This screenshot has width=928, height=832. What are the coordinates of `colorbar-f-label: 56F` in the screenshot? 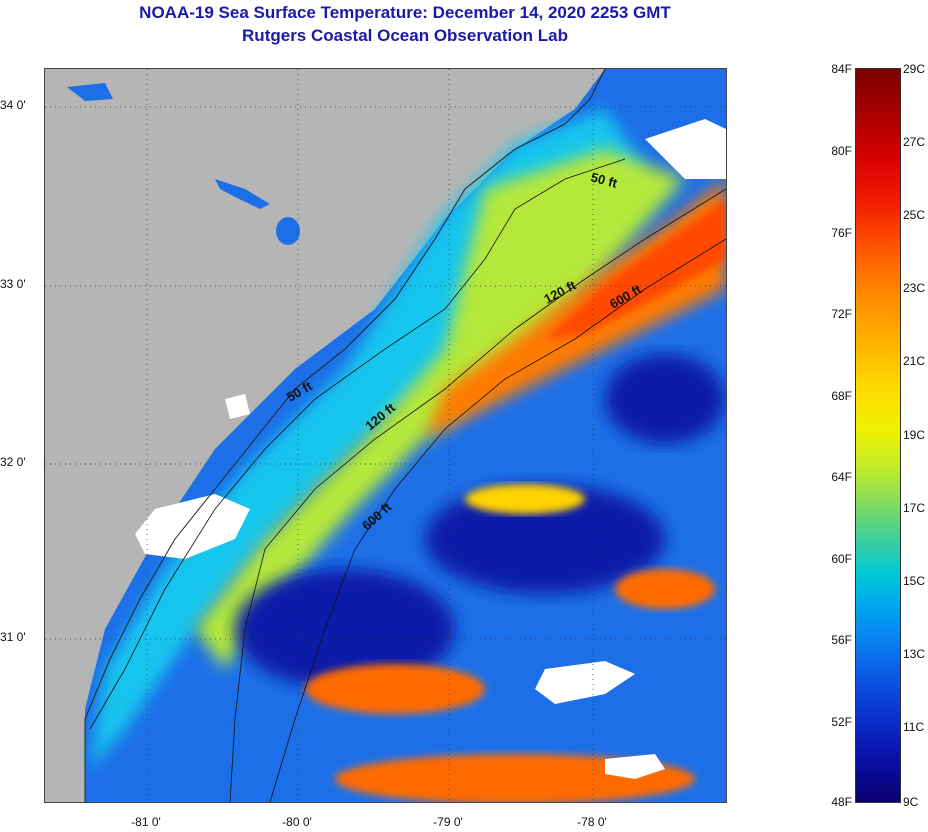 It's located at (841, 640).